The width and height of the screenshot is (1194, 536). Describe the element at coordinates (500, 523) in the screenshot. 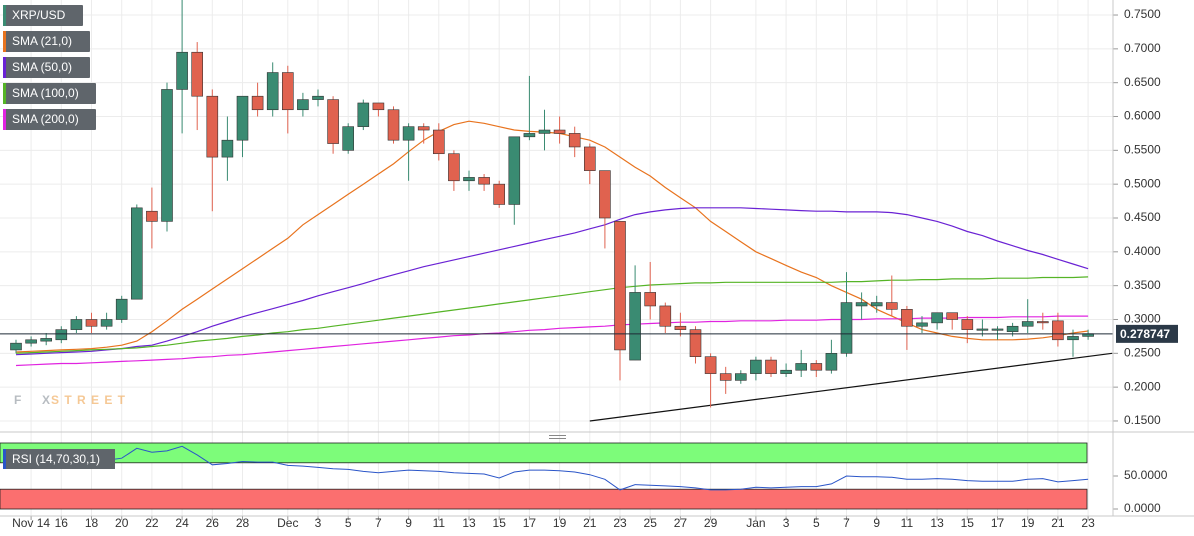

I see `x-tick-label: 15` at that location.